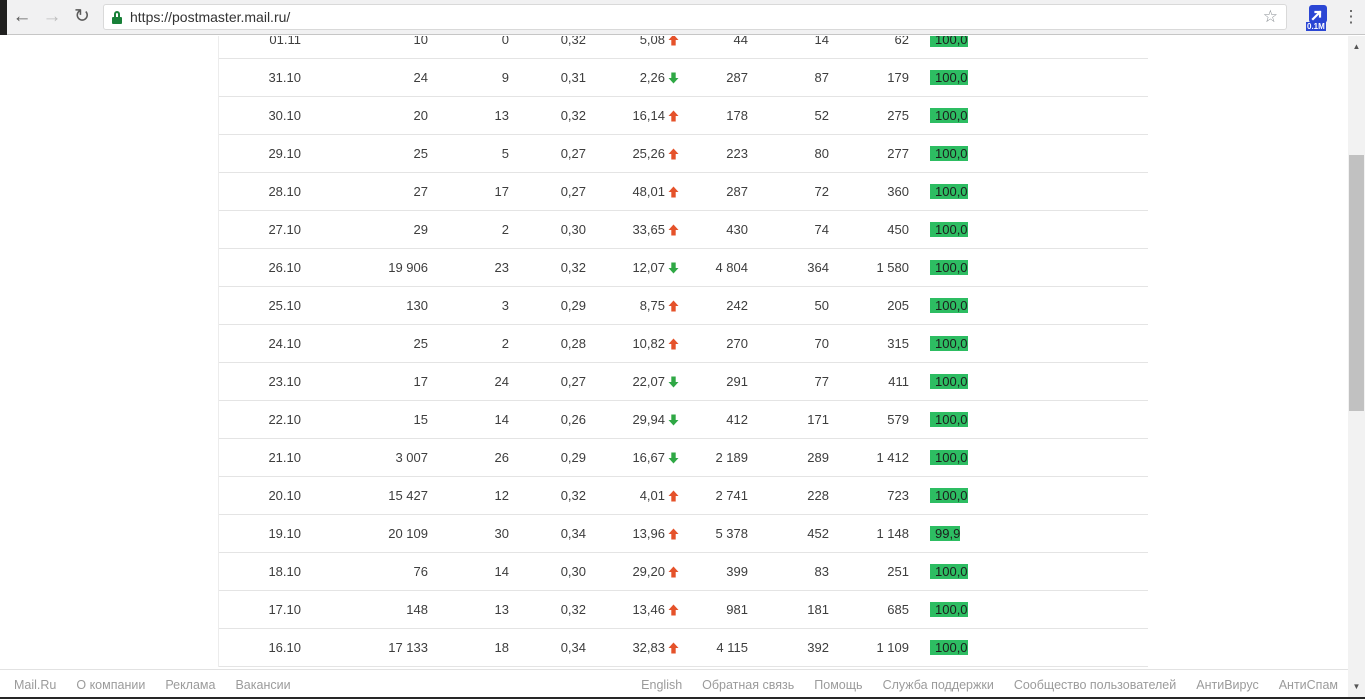 Image resolution: width=1365 pixels, height=699 pixels. I want to click on value-cell: 2, so click(505, 229).